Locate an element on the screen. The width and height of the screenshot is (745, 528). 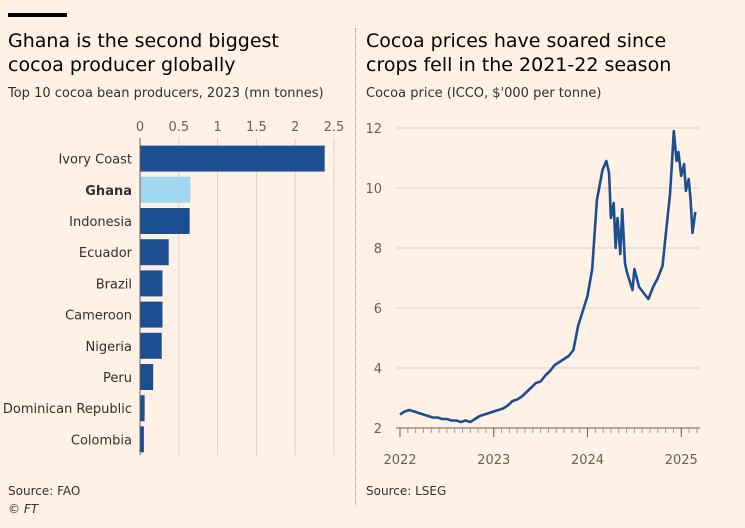
left-title-line2: cocoa producer globally is located at coordinates (122, 65).